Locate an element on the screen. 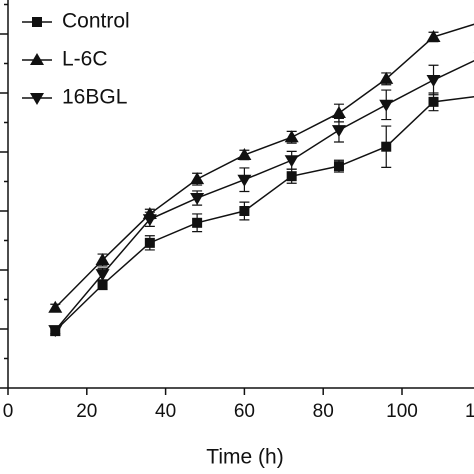 The height and width of the screenshot is (474, 474). x-tick-label: 80 is located at coordinates (323, 411).